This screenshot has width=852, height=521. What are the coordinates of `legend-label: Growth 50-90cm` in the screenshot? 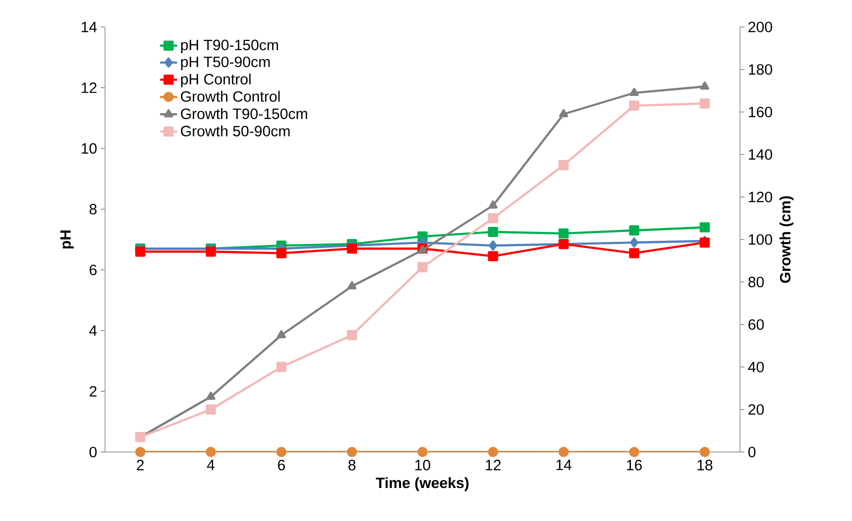 It's located at (235, 130).